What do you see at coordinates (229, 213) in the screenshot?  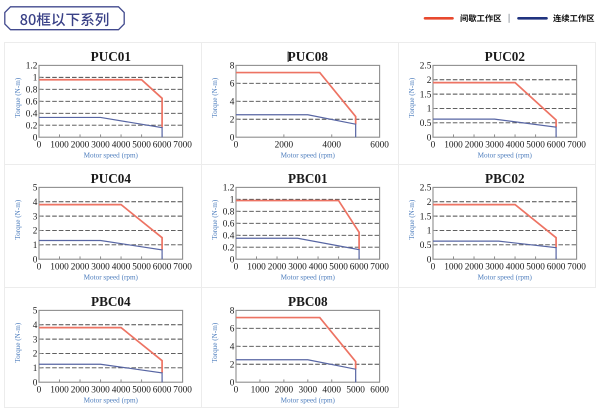 I see `svg-text: 0.8` at bounding box center [229, 213].